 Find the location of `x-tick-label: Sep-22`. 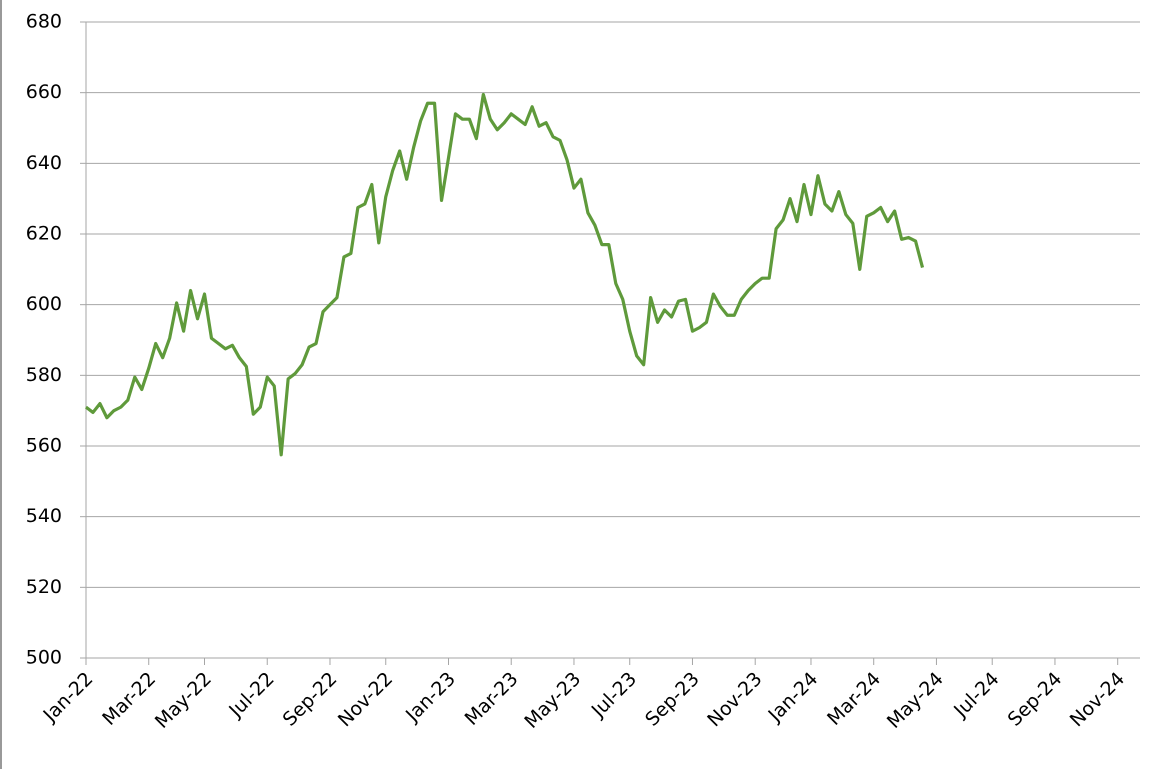

x-tick-label: Sep-22 is located at coordinates (310, 699).